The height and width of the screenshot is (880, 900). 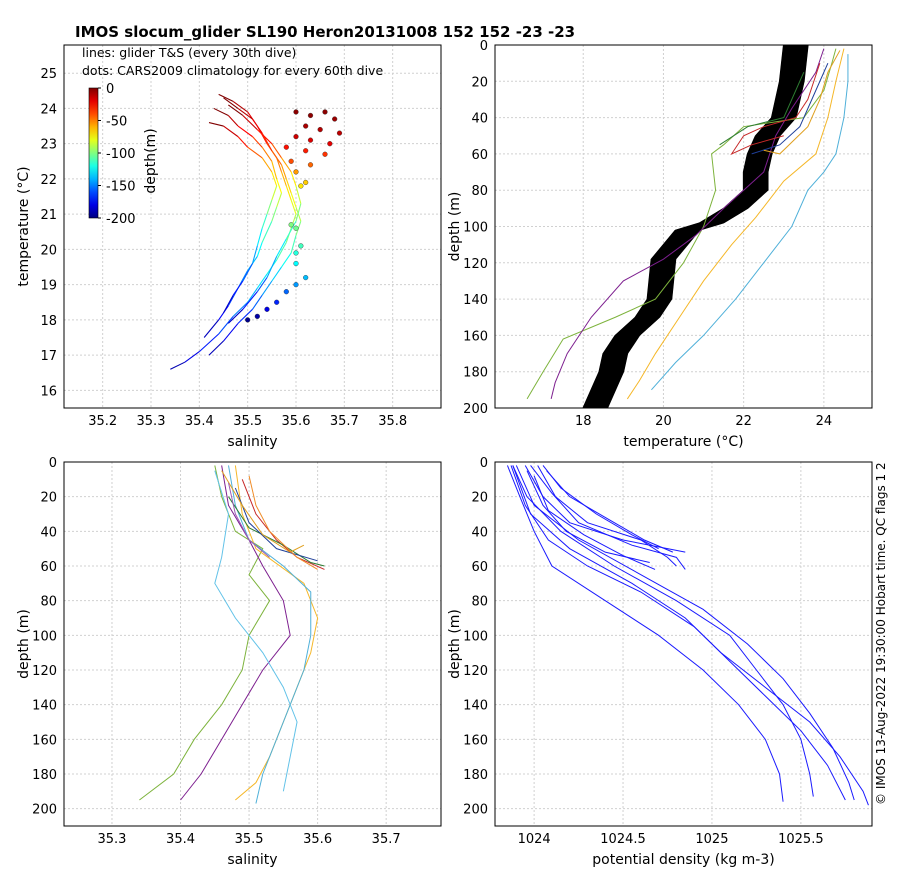 What do you see at coordinates (189, 52) in the screenshot?
I see `ts-annotation: lines: glider T&S (every 30th dive)` at bounding box center [189, 52].